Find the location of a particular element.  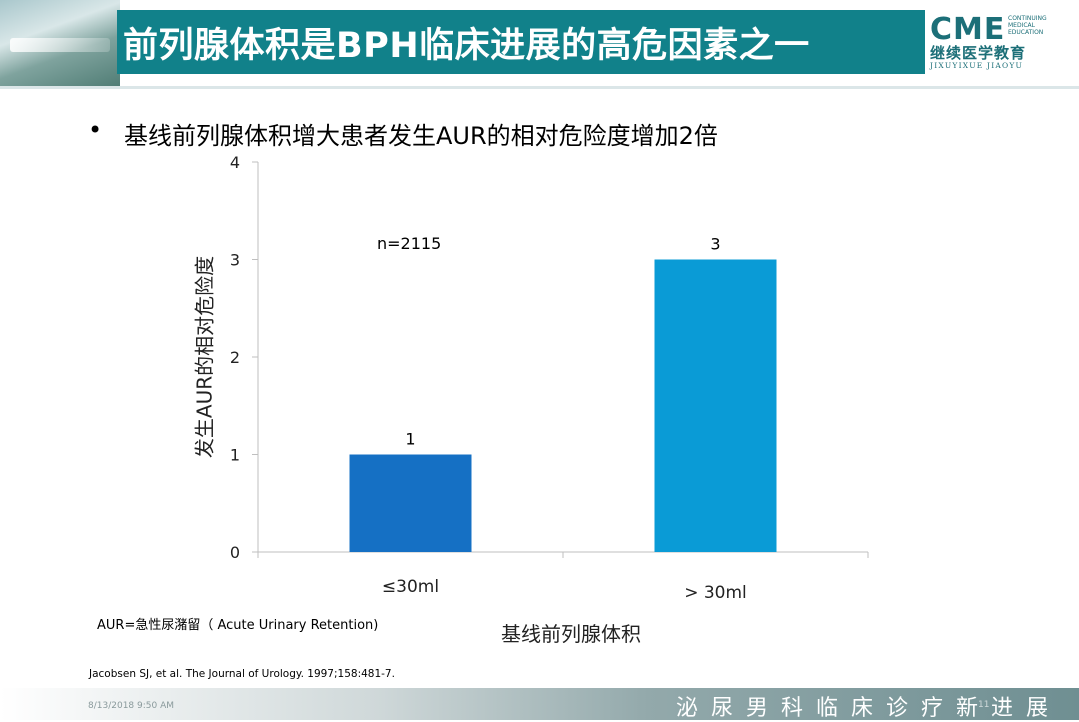

slide-date: 8/13/2018 9:50 AM is located at coordinates (131, 706).